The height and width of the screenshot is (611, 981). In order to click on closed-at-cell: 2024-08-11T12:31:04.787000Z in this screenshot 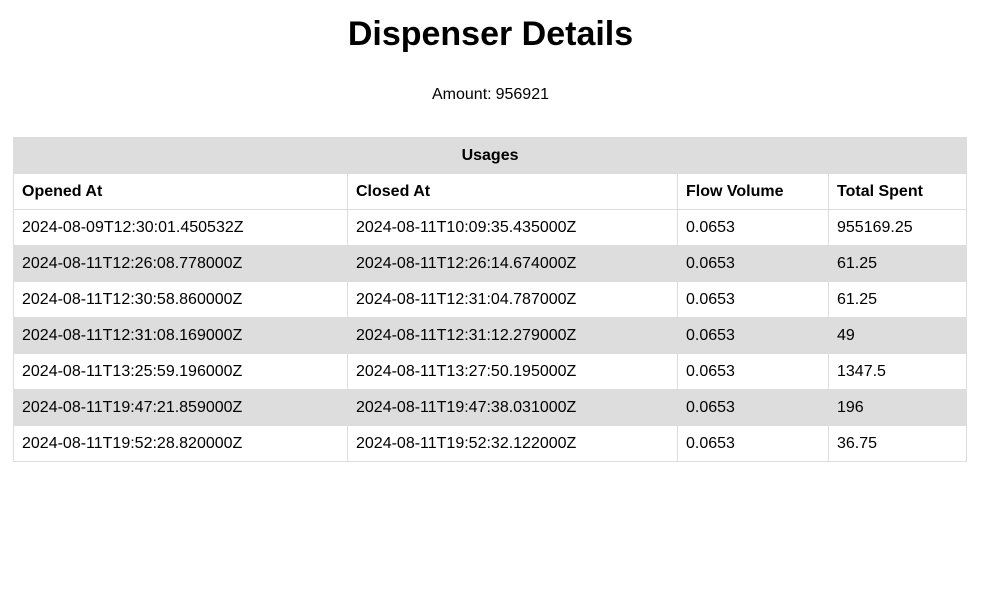, I will do `click(512, 299)`.